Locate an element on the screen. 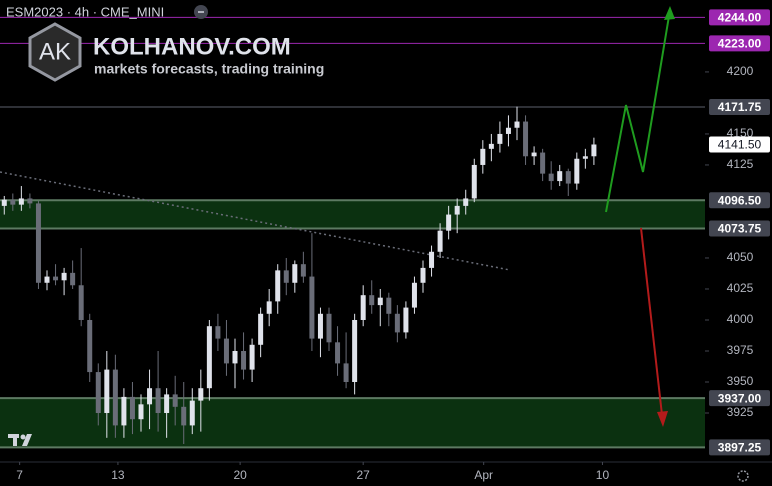  y-tick-label: 3925 is located at coordinates (740, 412).